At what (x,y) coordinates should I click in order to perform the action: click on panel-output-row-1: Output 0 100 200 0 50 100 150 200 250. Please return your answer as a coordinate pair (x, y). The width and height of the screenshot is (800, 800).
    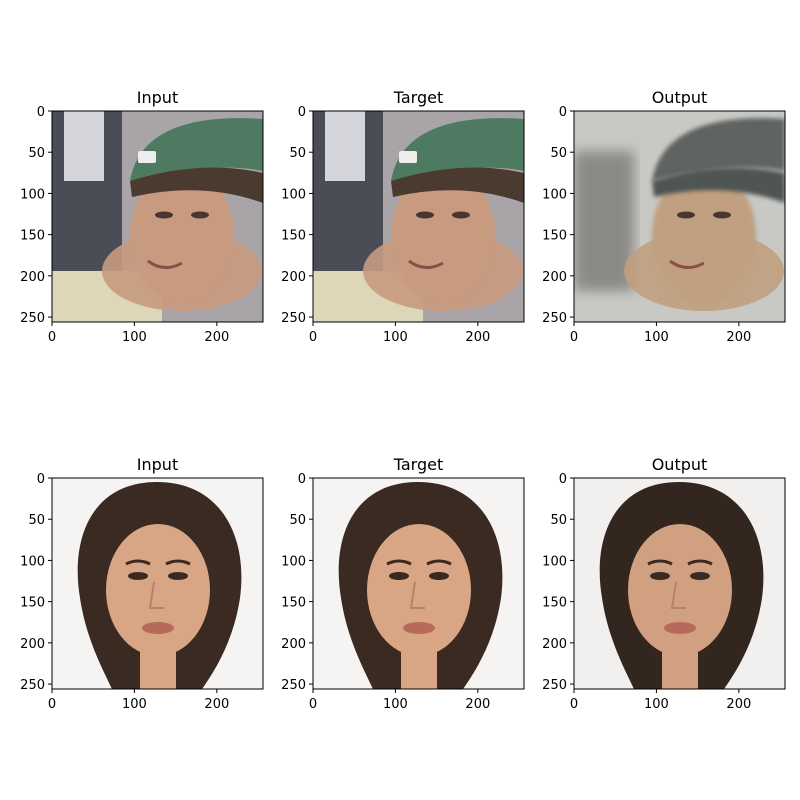
    Looking at the image, I should click on (663, 216).